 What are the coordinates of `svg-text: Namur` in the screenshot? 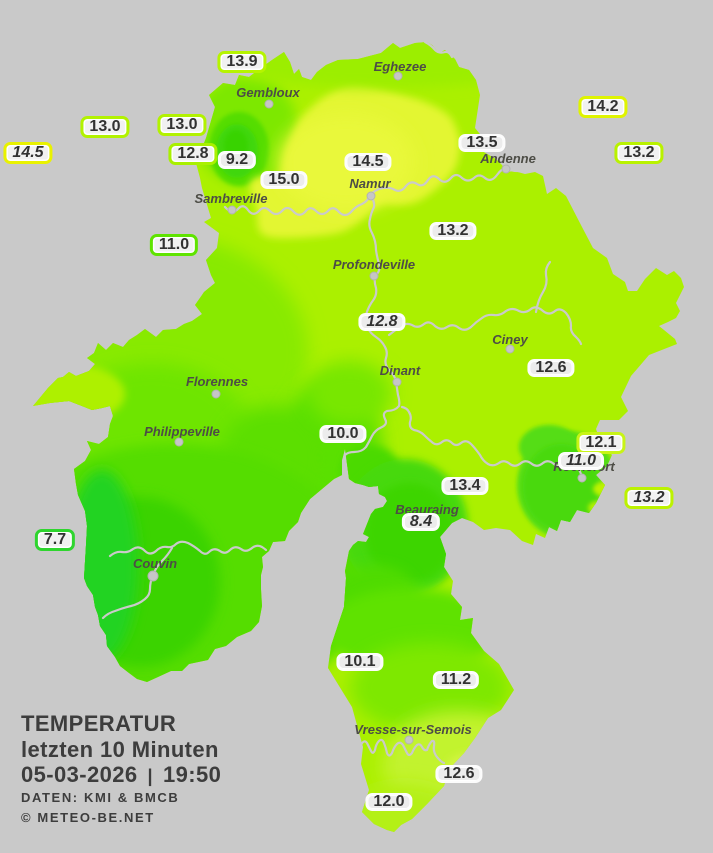 It's located at (370, 183).